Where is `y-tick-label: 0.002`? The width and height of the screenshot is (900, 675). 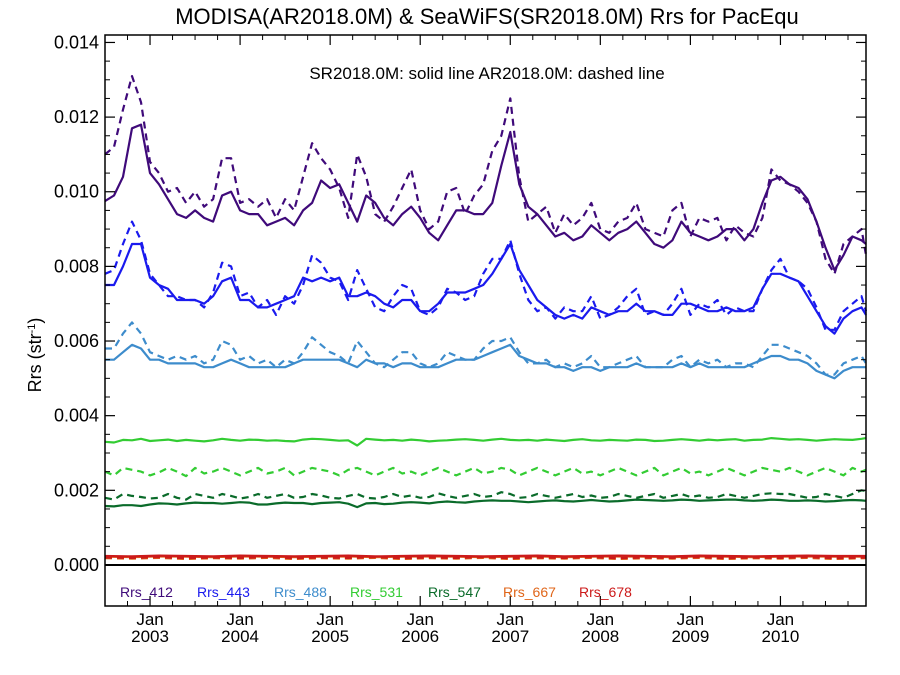
y-tick-label: 0.002 is located at coordinates (76, 490).